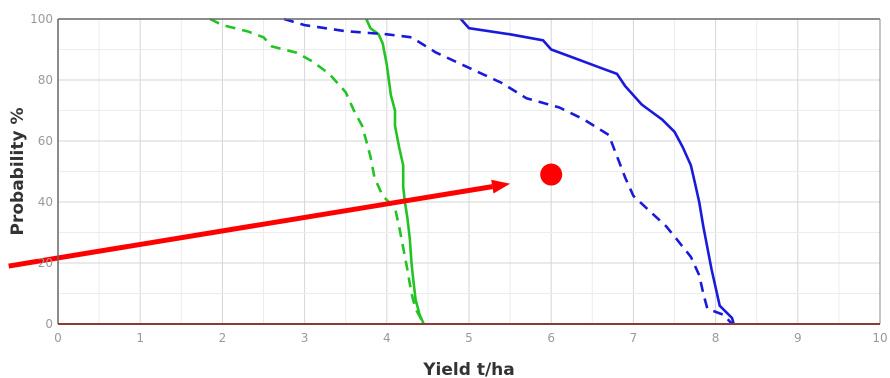 The image size is (890, 378). I want to click on arrow-head, so click(501, 186).